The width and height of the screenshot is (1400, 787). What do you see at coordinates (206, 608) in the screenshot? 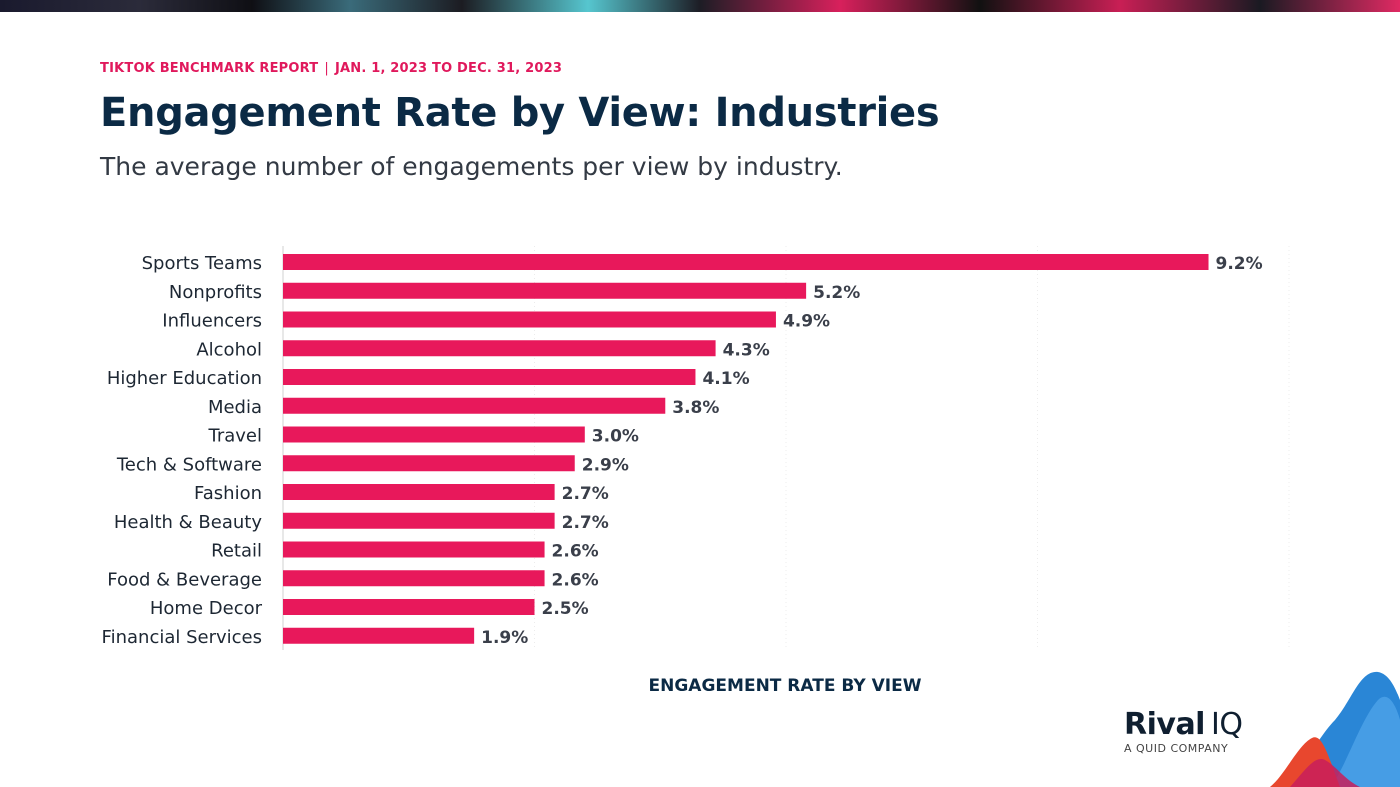
I see `category-label: Home Decor` at bounding box center [206, 608].